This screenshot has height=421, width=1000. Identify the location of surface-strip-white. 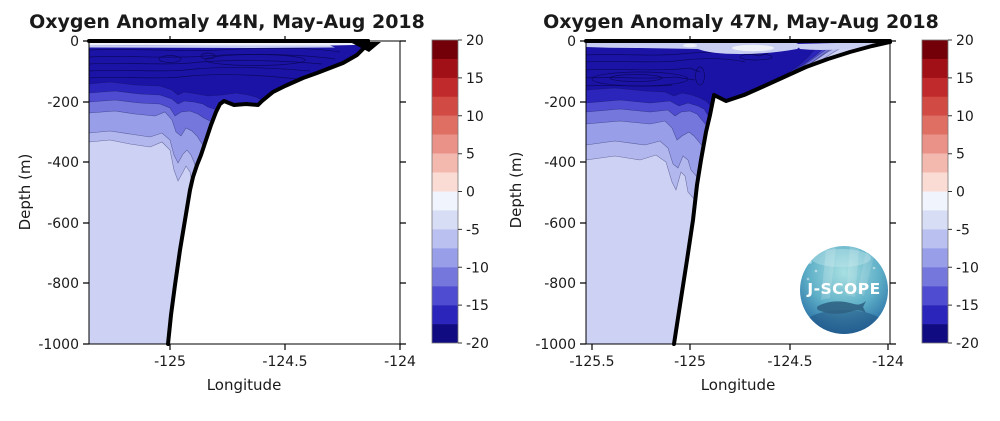
(233, 44).